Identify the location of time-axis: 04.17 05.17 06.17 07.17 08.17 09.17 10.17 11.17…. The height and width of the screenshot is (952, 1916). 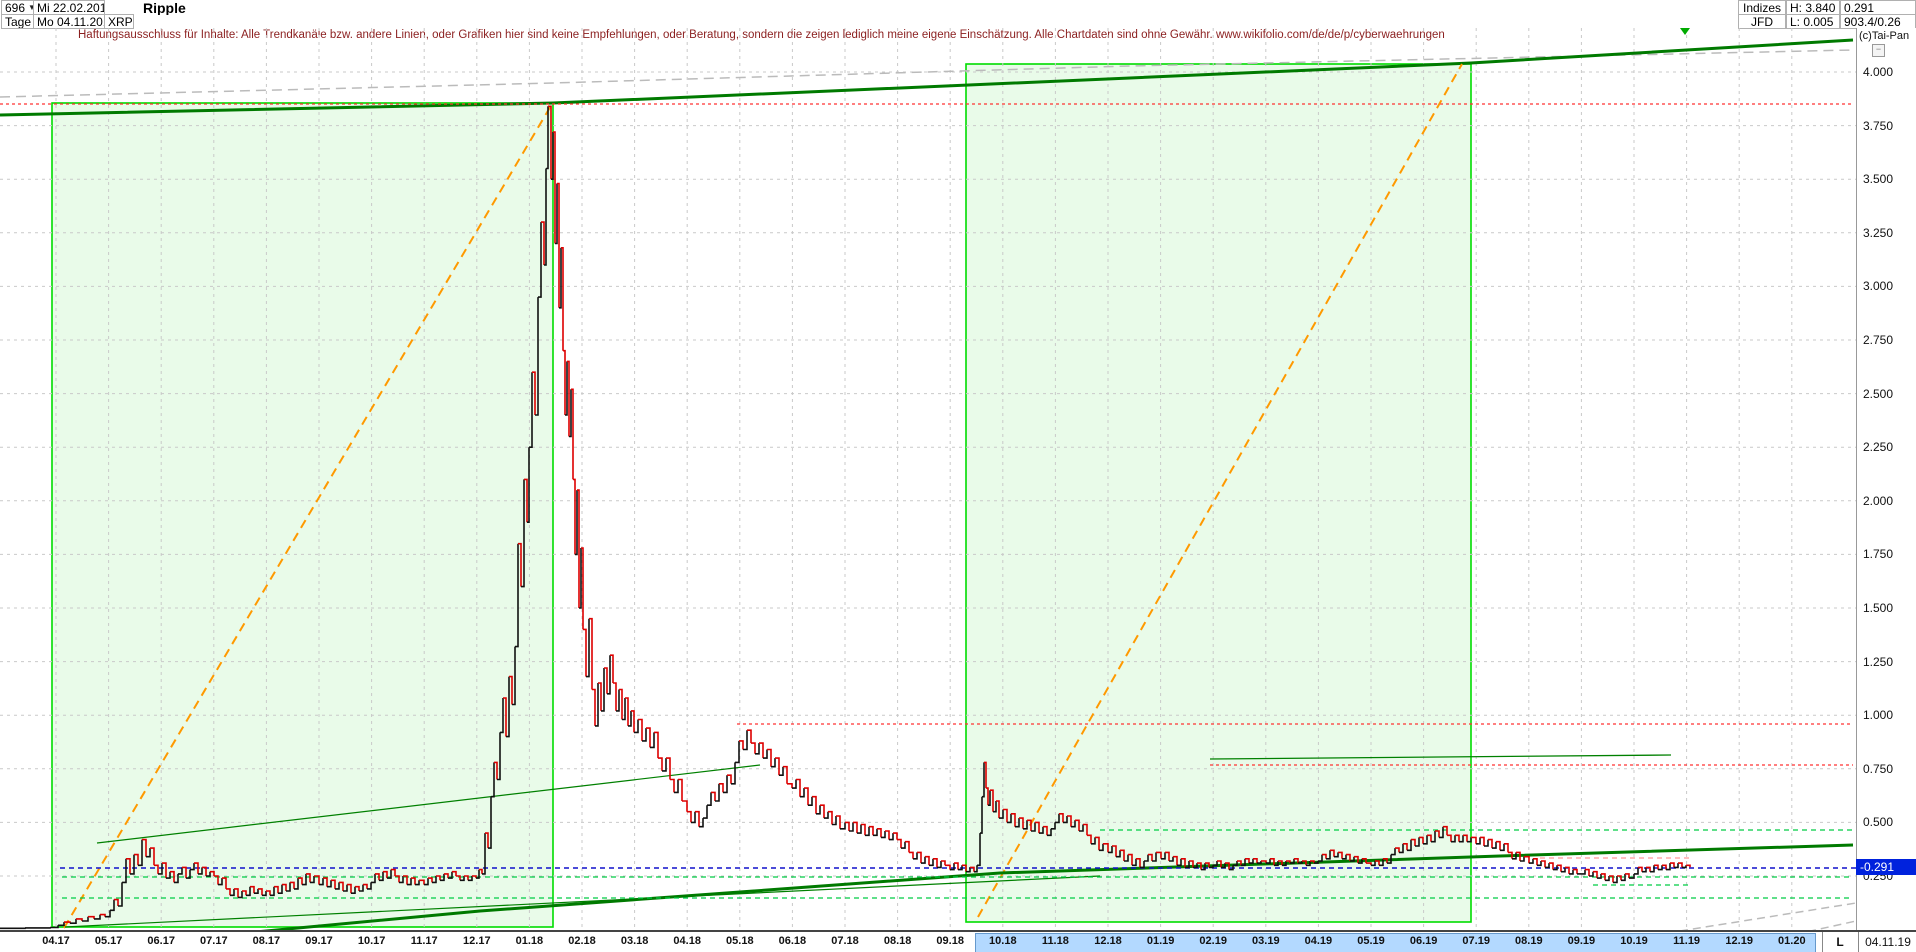
(958, 941).